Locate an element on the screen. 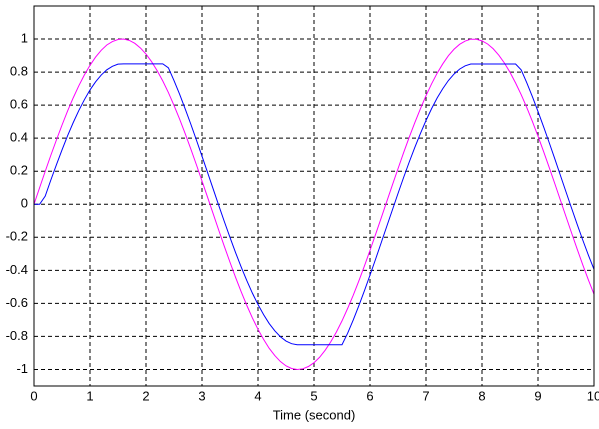  y-tick-label: 0.8 is located at coordinates (19, 71).